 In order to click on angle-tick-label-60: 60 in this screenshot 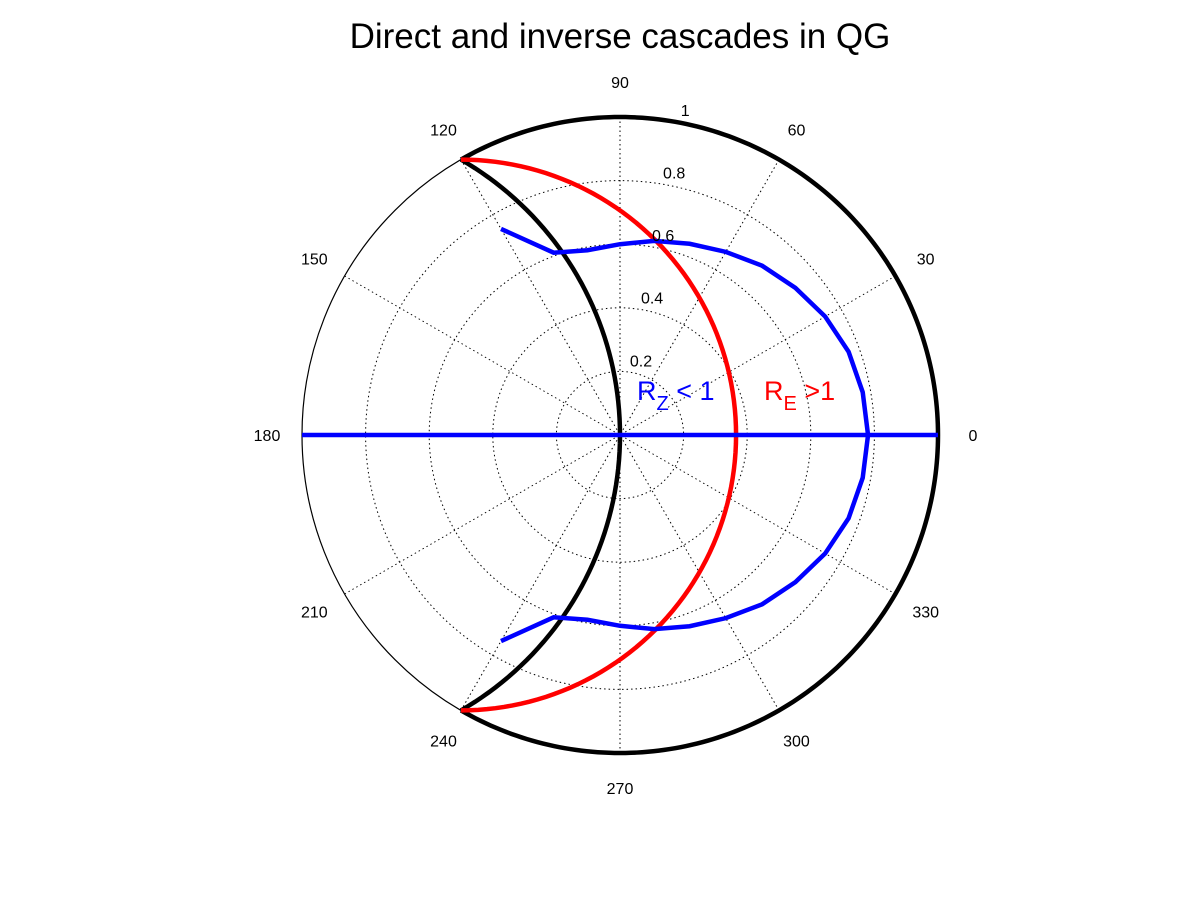, I will do `click(797, 130)`.